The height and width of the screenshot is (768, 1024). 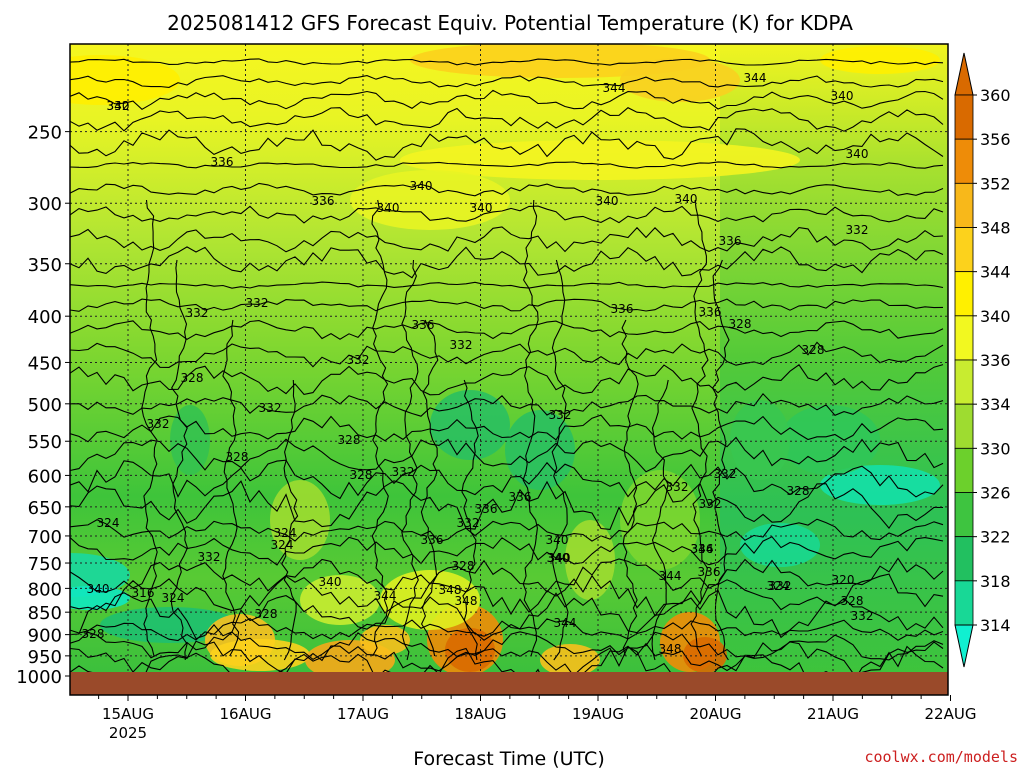 What do you see at coordinates (246, 714) in the screenshot?
I see `x-tick-label: 16AUG` at bounding box center [246, 714].